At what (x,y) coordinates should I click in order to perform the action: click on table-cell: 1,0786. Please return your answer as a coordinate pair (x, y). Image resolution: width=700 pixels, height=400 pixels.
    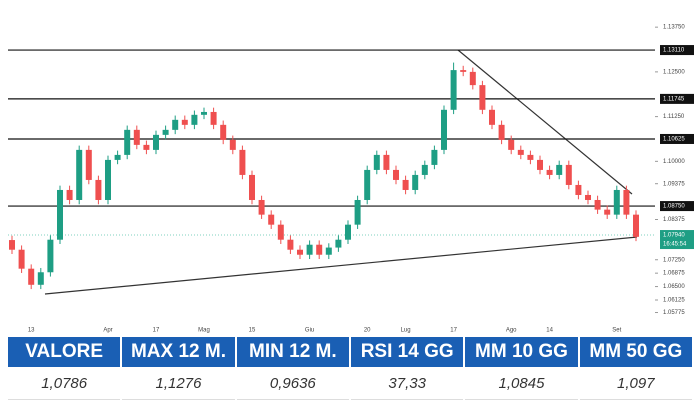
    Looking at the image, I should click on (64, 384).